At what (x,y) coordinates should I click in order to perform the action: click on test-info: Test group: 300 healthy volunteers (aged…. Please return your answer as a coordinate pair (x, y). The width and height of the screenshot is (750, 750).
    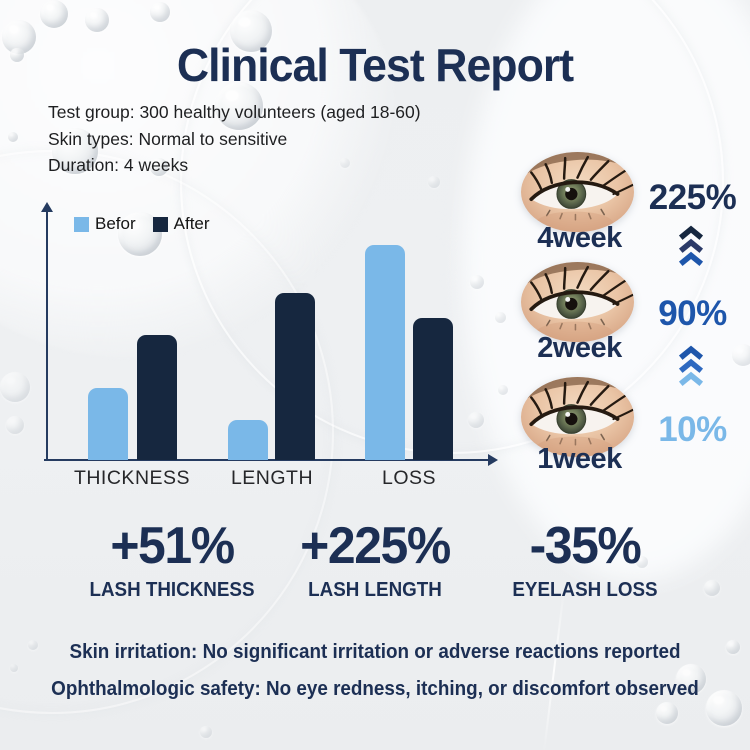
    Looking at the image, I should click on (234, 139).